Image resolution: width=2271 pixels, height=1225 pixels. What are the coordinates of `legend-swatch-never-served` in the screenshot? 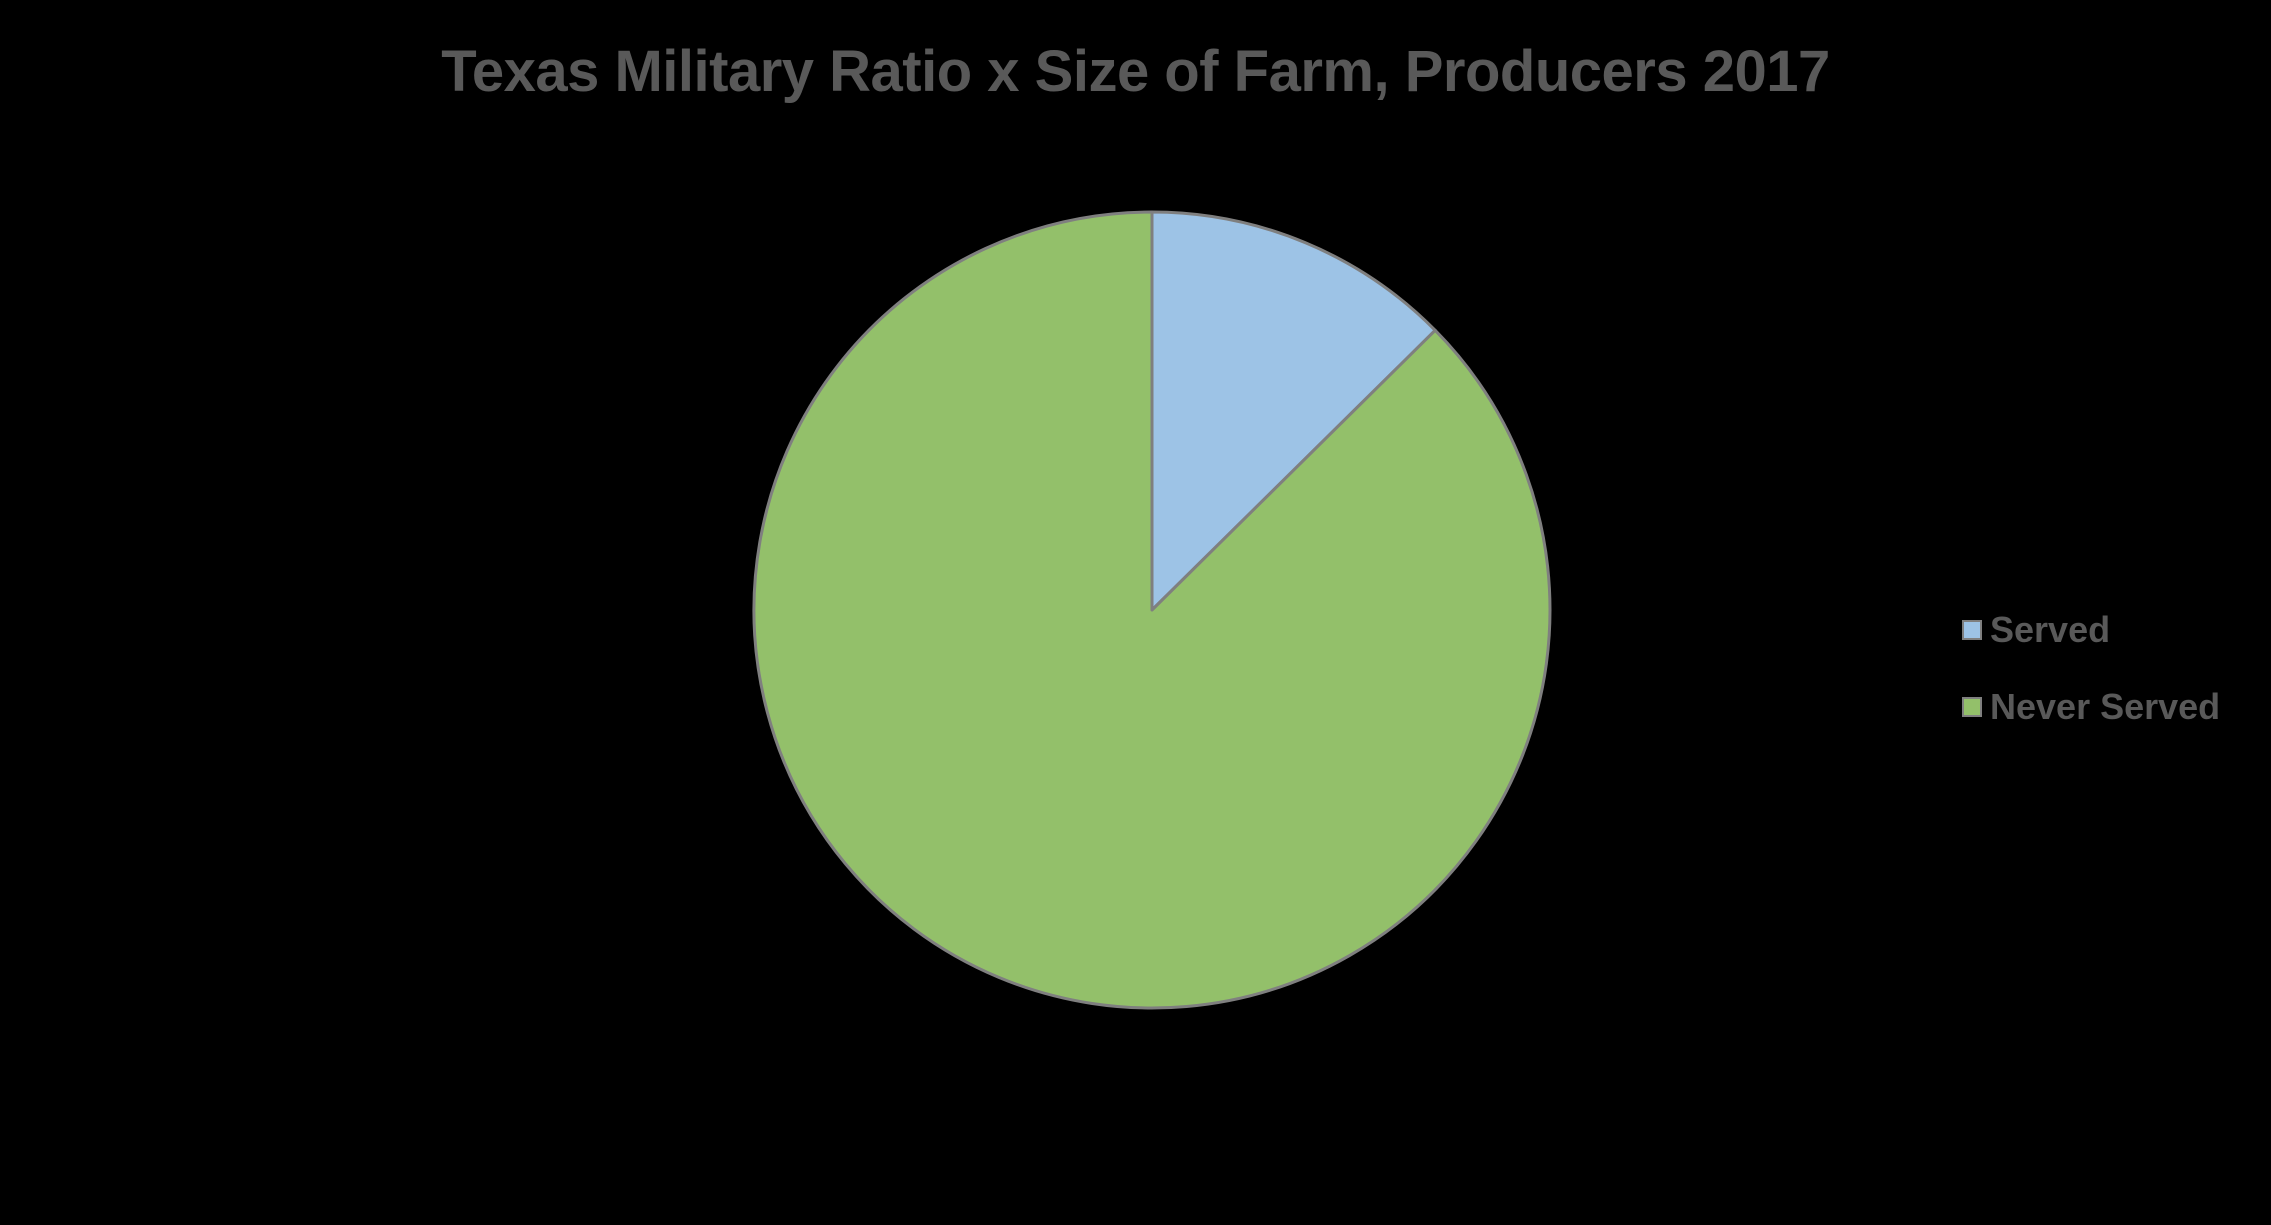 It's located at (1972, 707).